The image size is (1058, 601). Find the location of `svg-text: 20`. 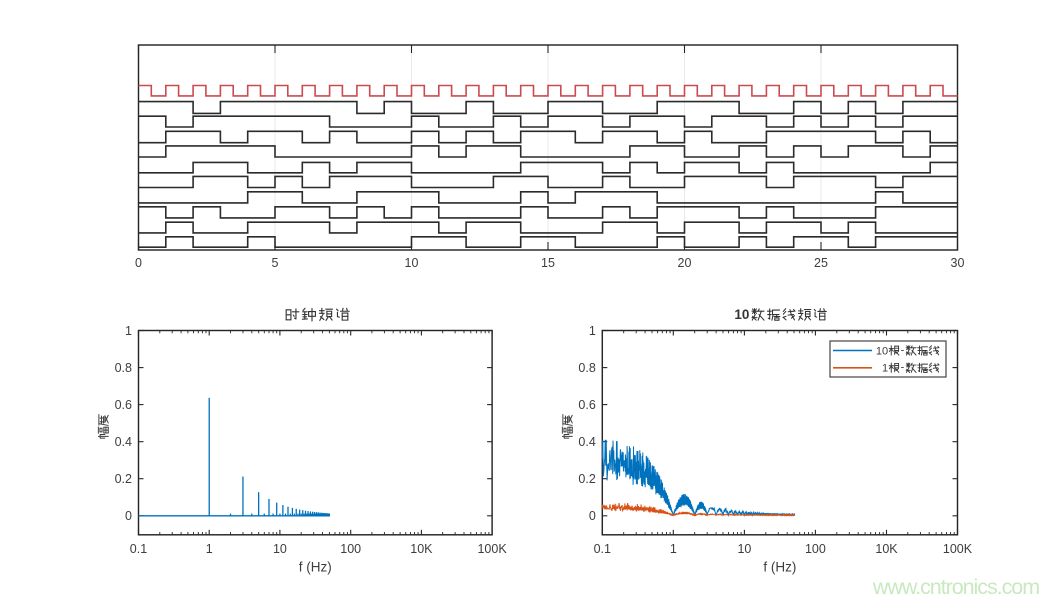

svg-text: 20 is located at coordinates (685, 263).